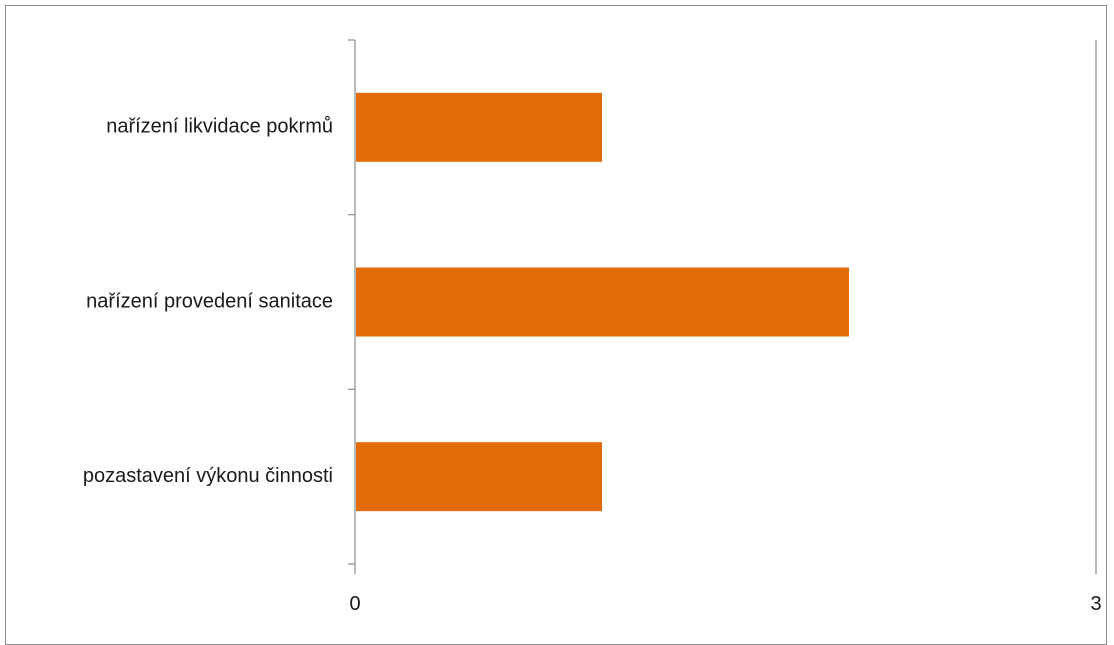 This screenshot has height=645, width=1114. I want to click on x-tick-label-2: 3, so click(1095, 604).